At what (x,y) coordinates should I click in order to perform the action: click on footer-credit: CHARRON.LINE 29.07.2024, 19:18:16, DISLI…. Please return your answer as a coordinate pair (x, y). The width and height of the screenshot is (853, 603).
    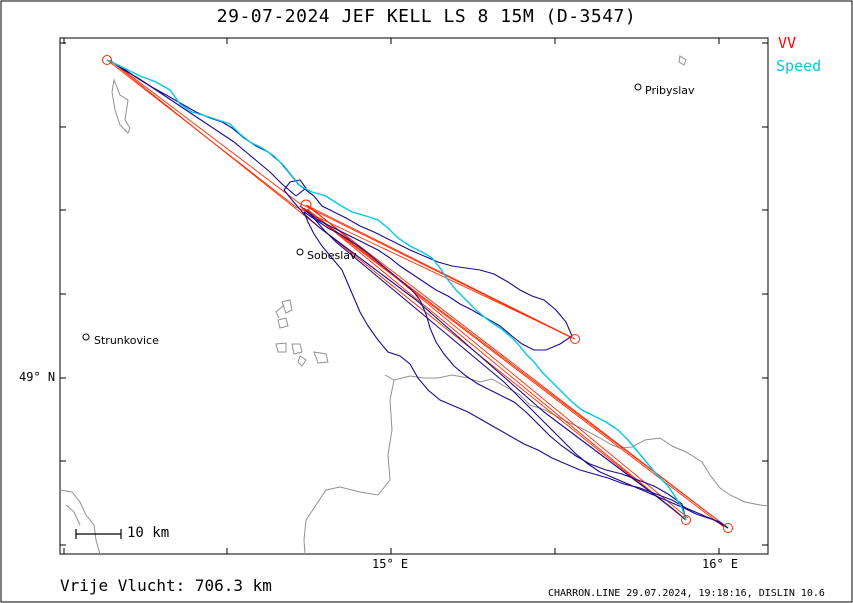
    Looking at the image, I should click on (686, 593).